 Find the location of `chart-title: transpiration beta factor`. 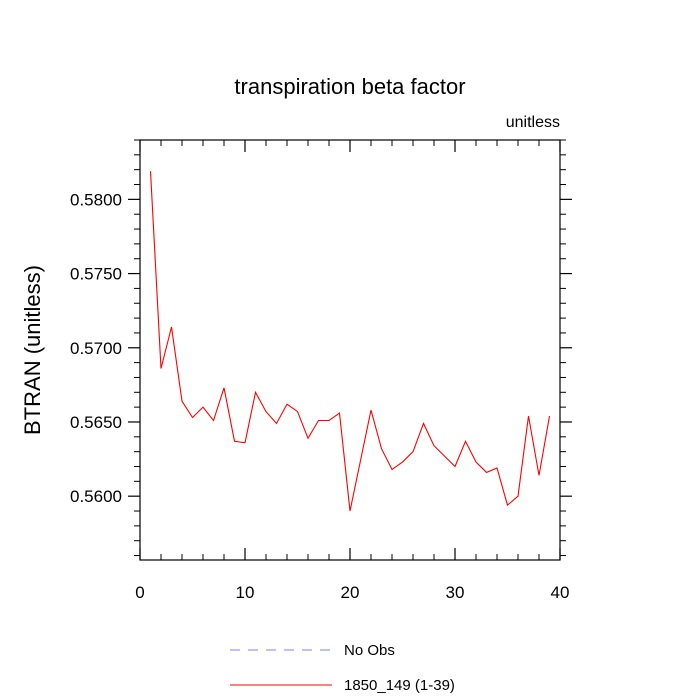

chart-title: transpiration beta factor is located at coordinates (349, 86).